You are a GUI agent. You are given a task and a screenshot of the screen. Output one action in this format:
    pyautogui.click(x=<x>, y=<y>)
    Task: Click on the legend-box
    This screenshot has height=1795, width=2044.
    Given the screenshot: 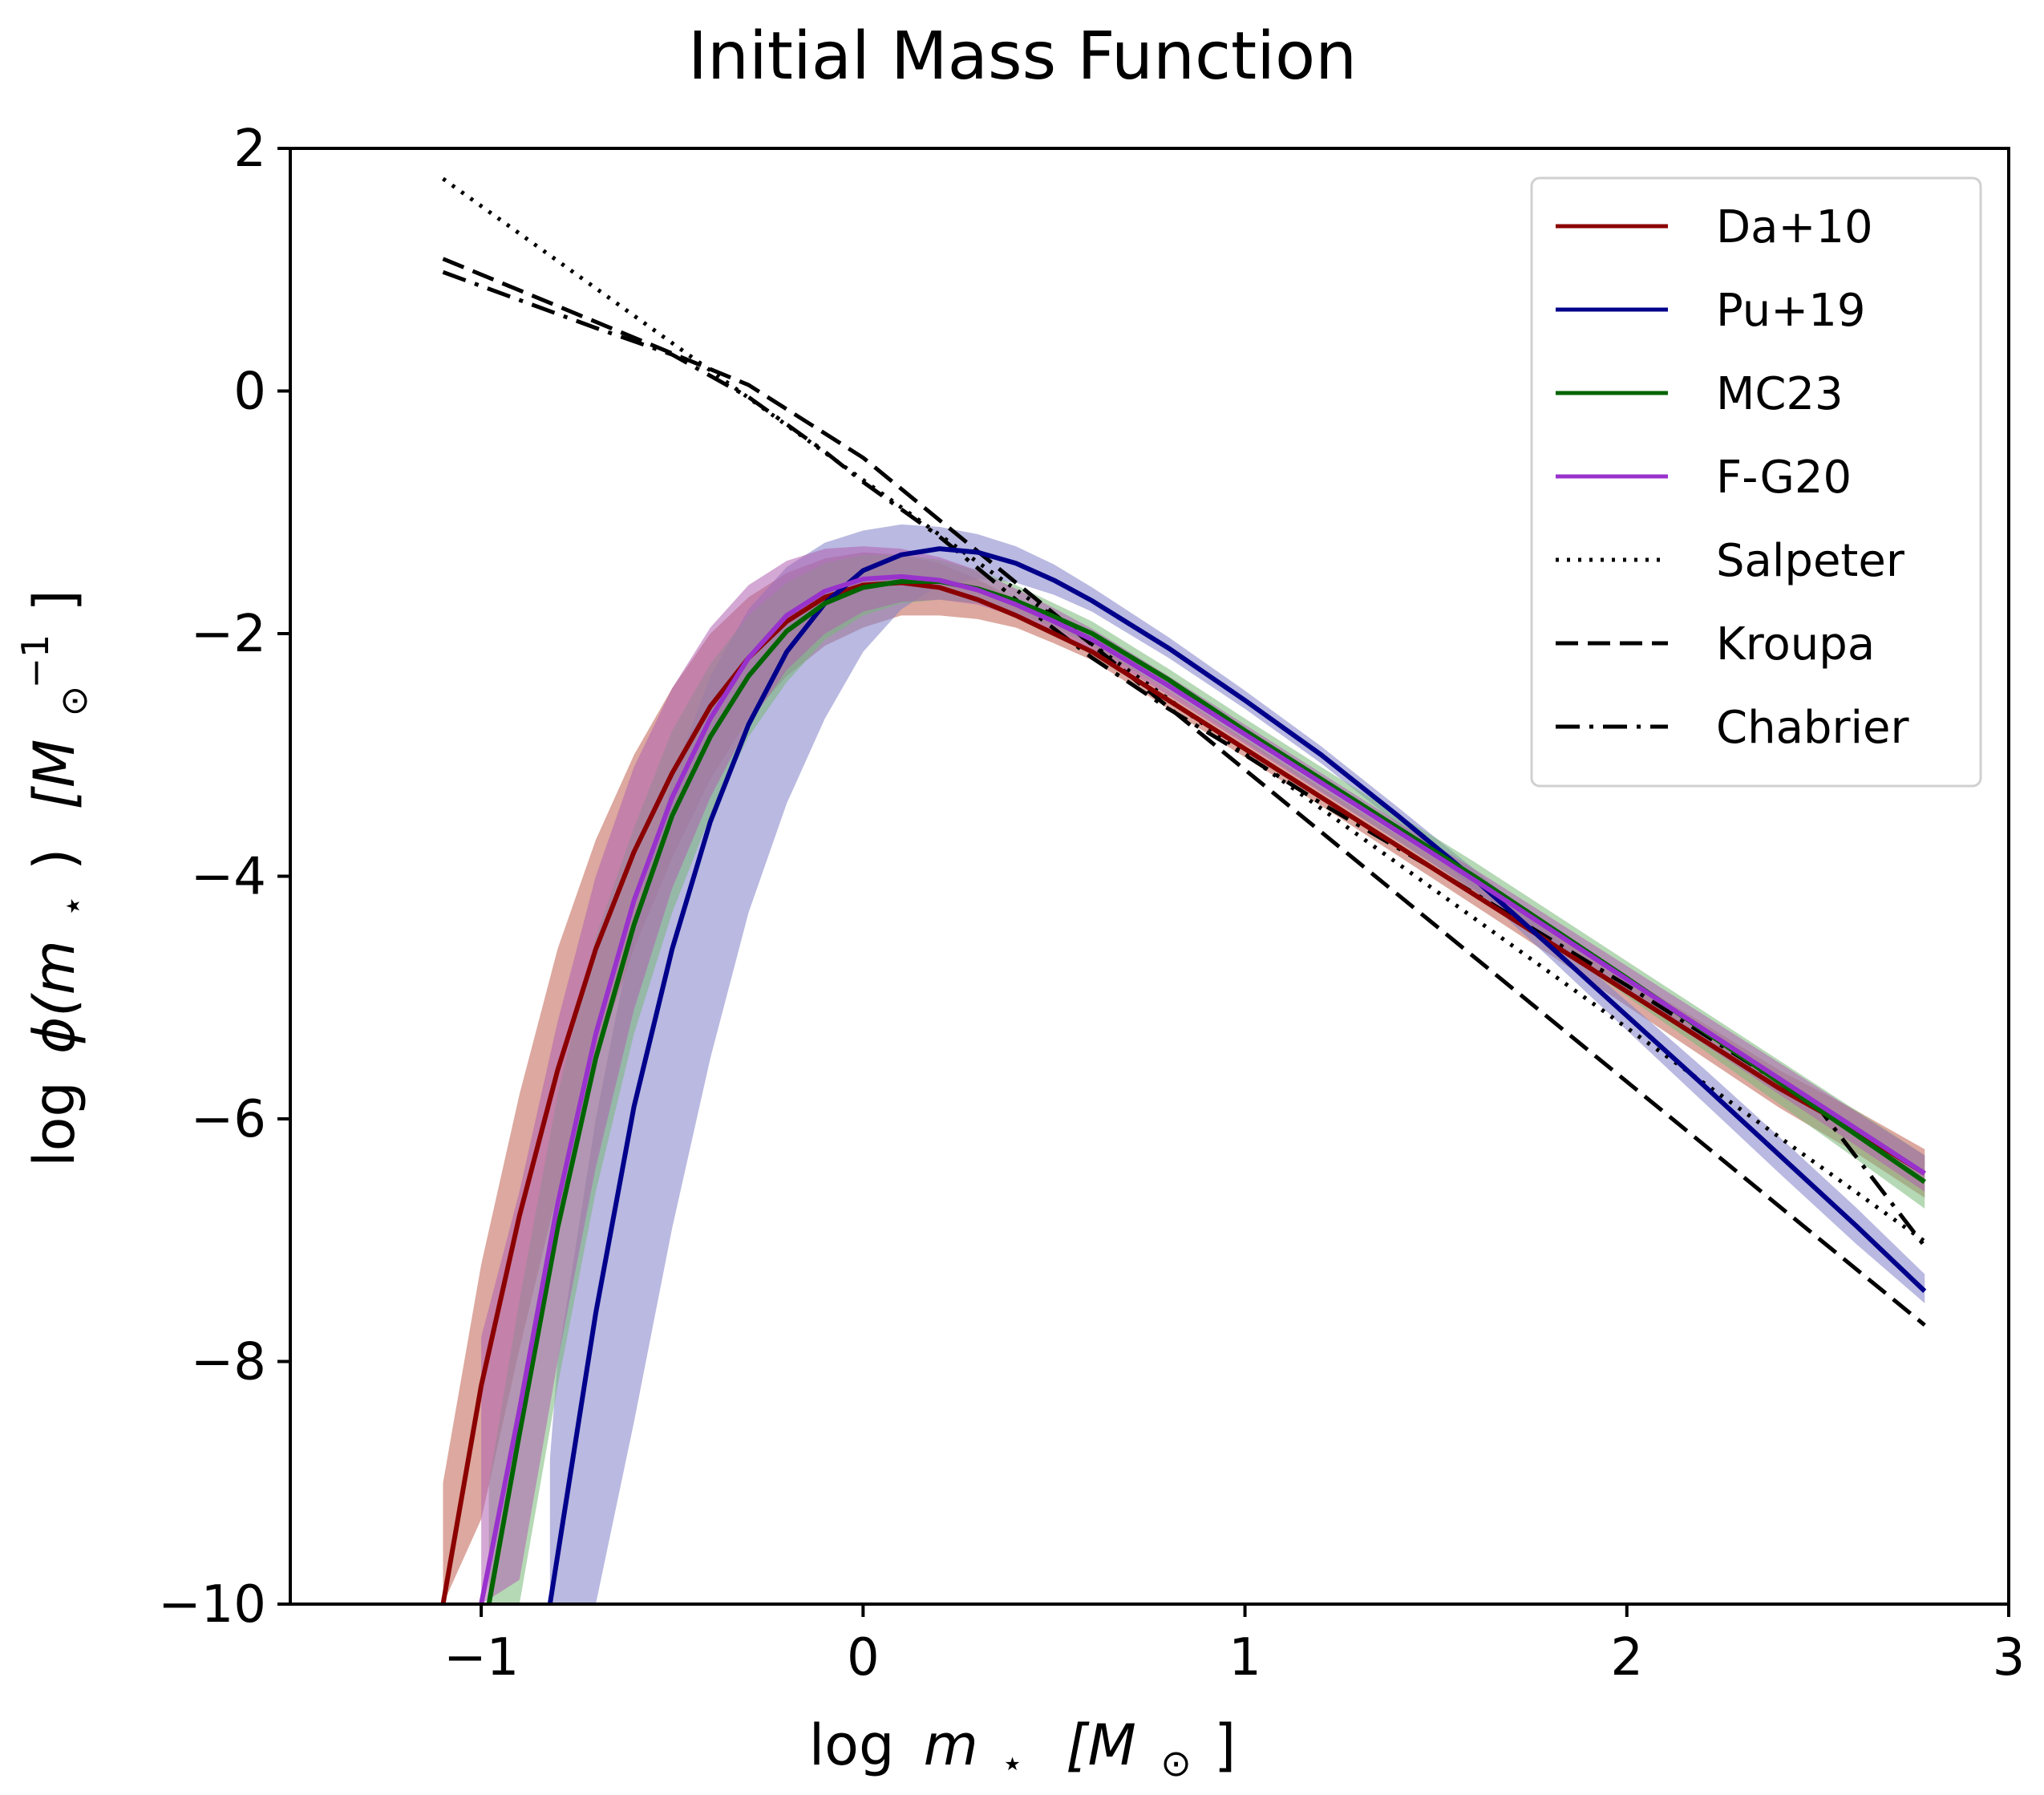 What is the action you would take?
    pyautogui.click(x=1756, y=482)
    